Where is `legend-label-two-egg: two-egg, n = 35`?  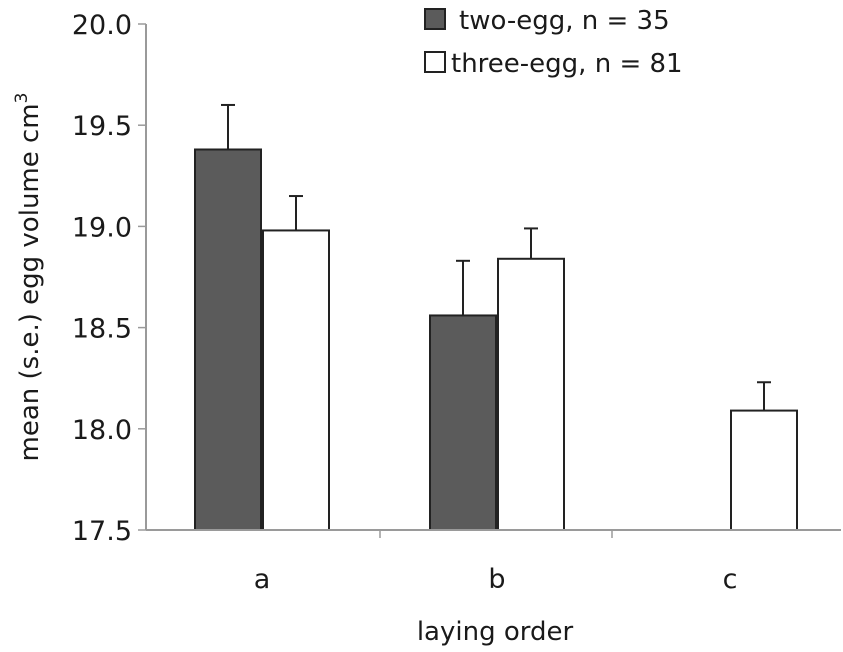 legend-label-two-egg: two-egg, n = 35 is located at coordinates (564, 21).